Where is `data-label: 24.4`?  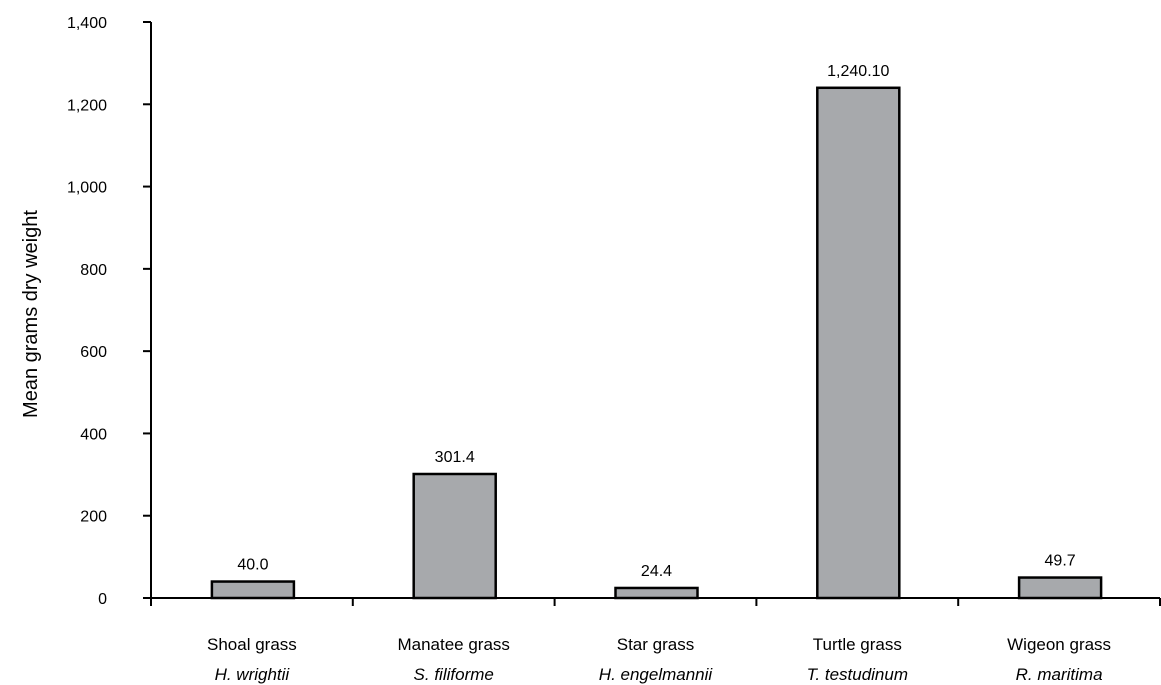 data-label: 24.4 is located at coordinates (656, 571).